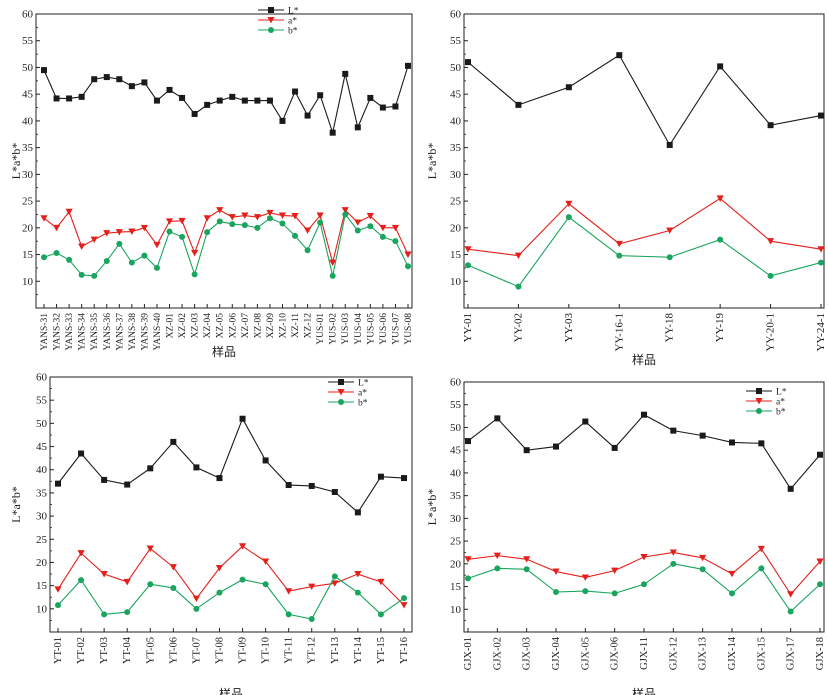 This screenshot has height=695, width=828. Describe the element at coordinates (335, 650) in the screenshot. I see `x-tick-label: YT-13` at that location.